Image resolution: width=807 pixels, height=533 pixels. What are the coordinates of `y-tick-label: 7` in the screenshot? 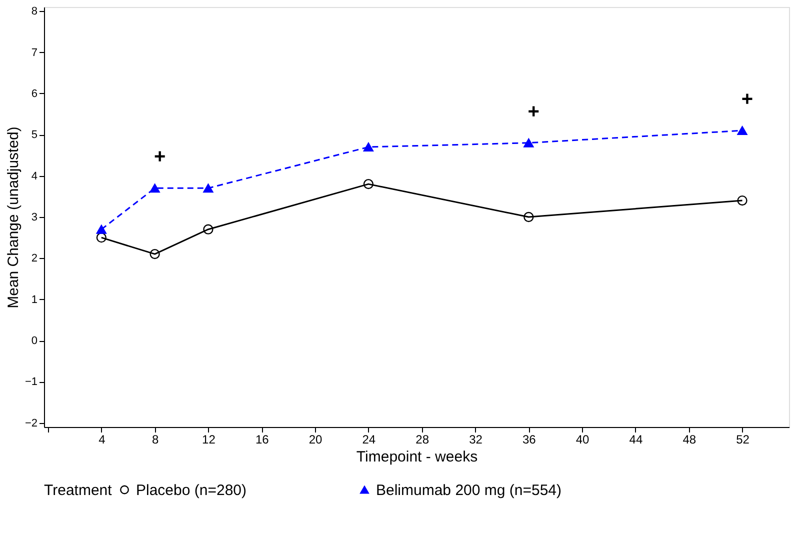 It's located at (34, 52).